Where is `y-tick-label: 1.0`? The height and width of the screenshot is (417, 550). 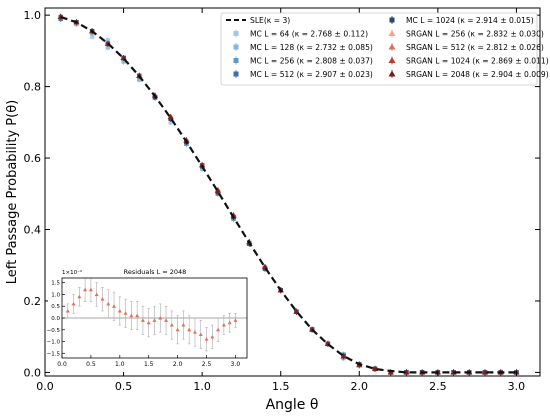
y-tick-label: 1.0 is located at coordinates (33, 15).